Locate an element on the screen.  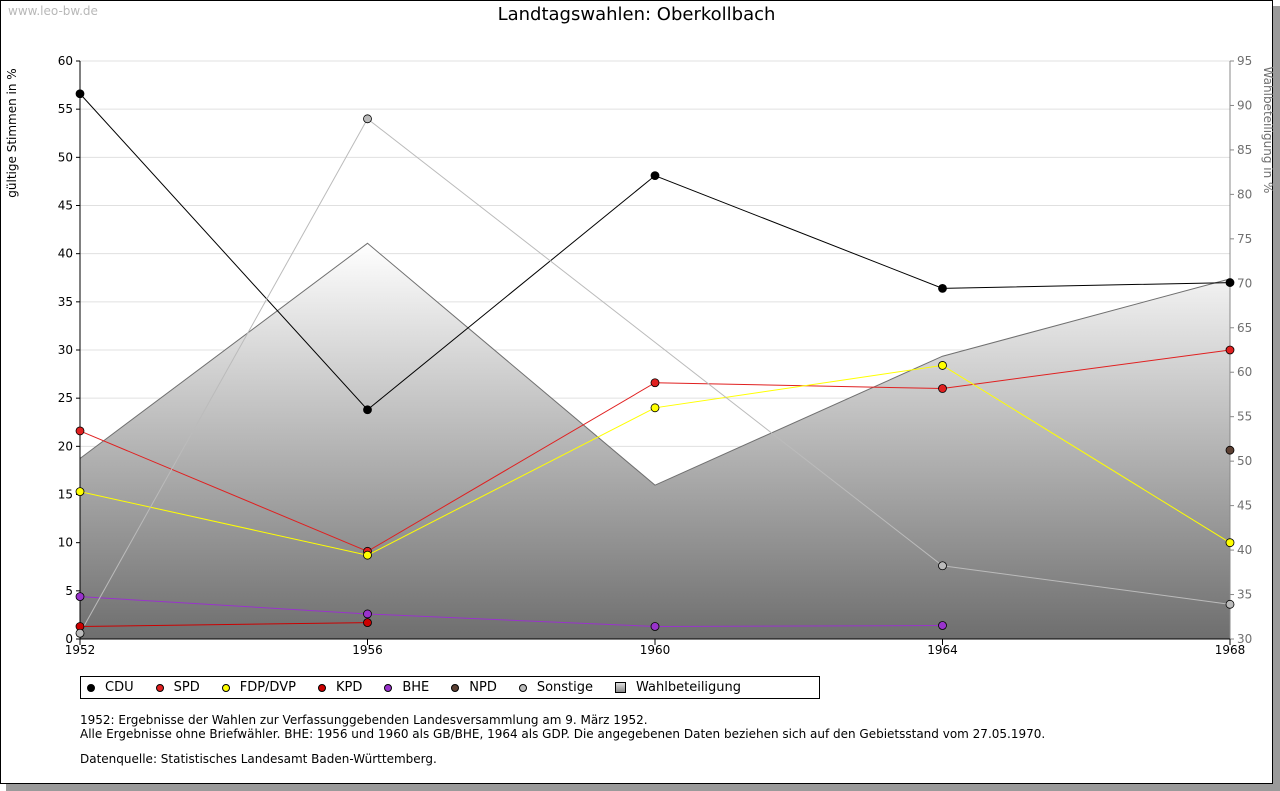
legend-item-spd: SPD is located at coordinates (177, 687).